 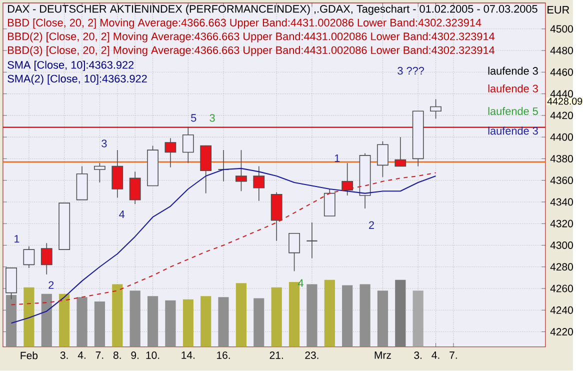 What do you see at coordinates (273, 10) in the screenshot?
I see `chart-title: DAX - DEUTSCHER AKTIENINDEX (PERFORMANCEINDEX) ,.GDAX, Tageschart - 01.02.2005 - 07.03.2005` at bounding box center [273, 10].